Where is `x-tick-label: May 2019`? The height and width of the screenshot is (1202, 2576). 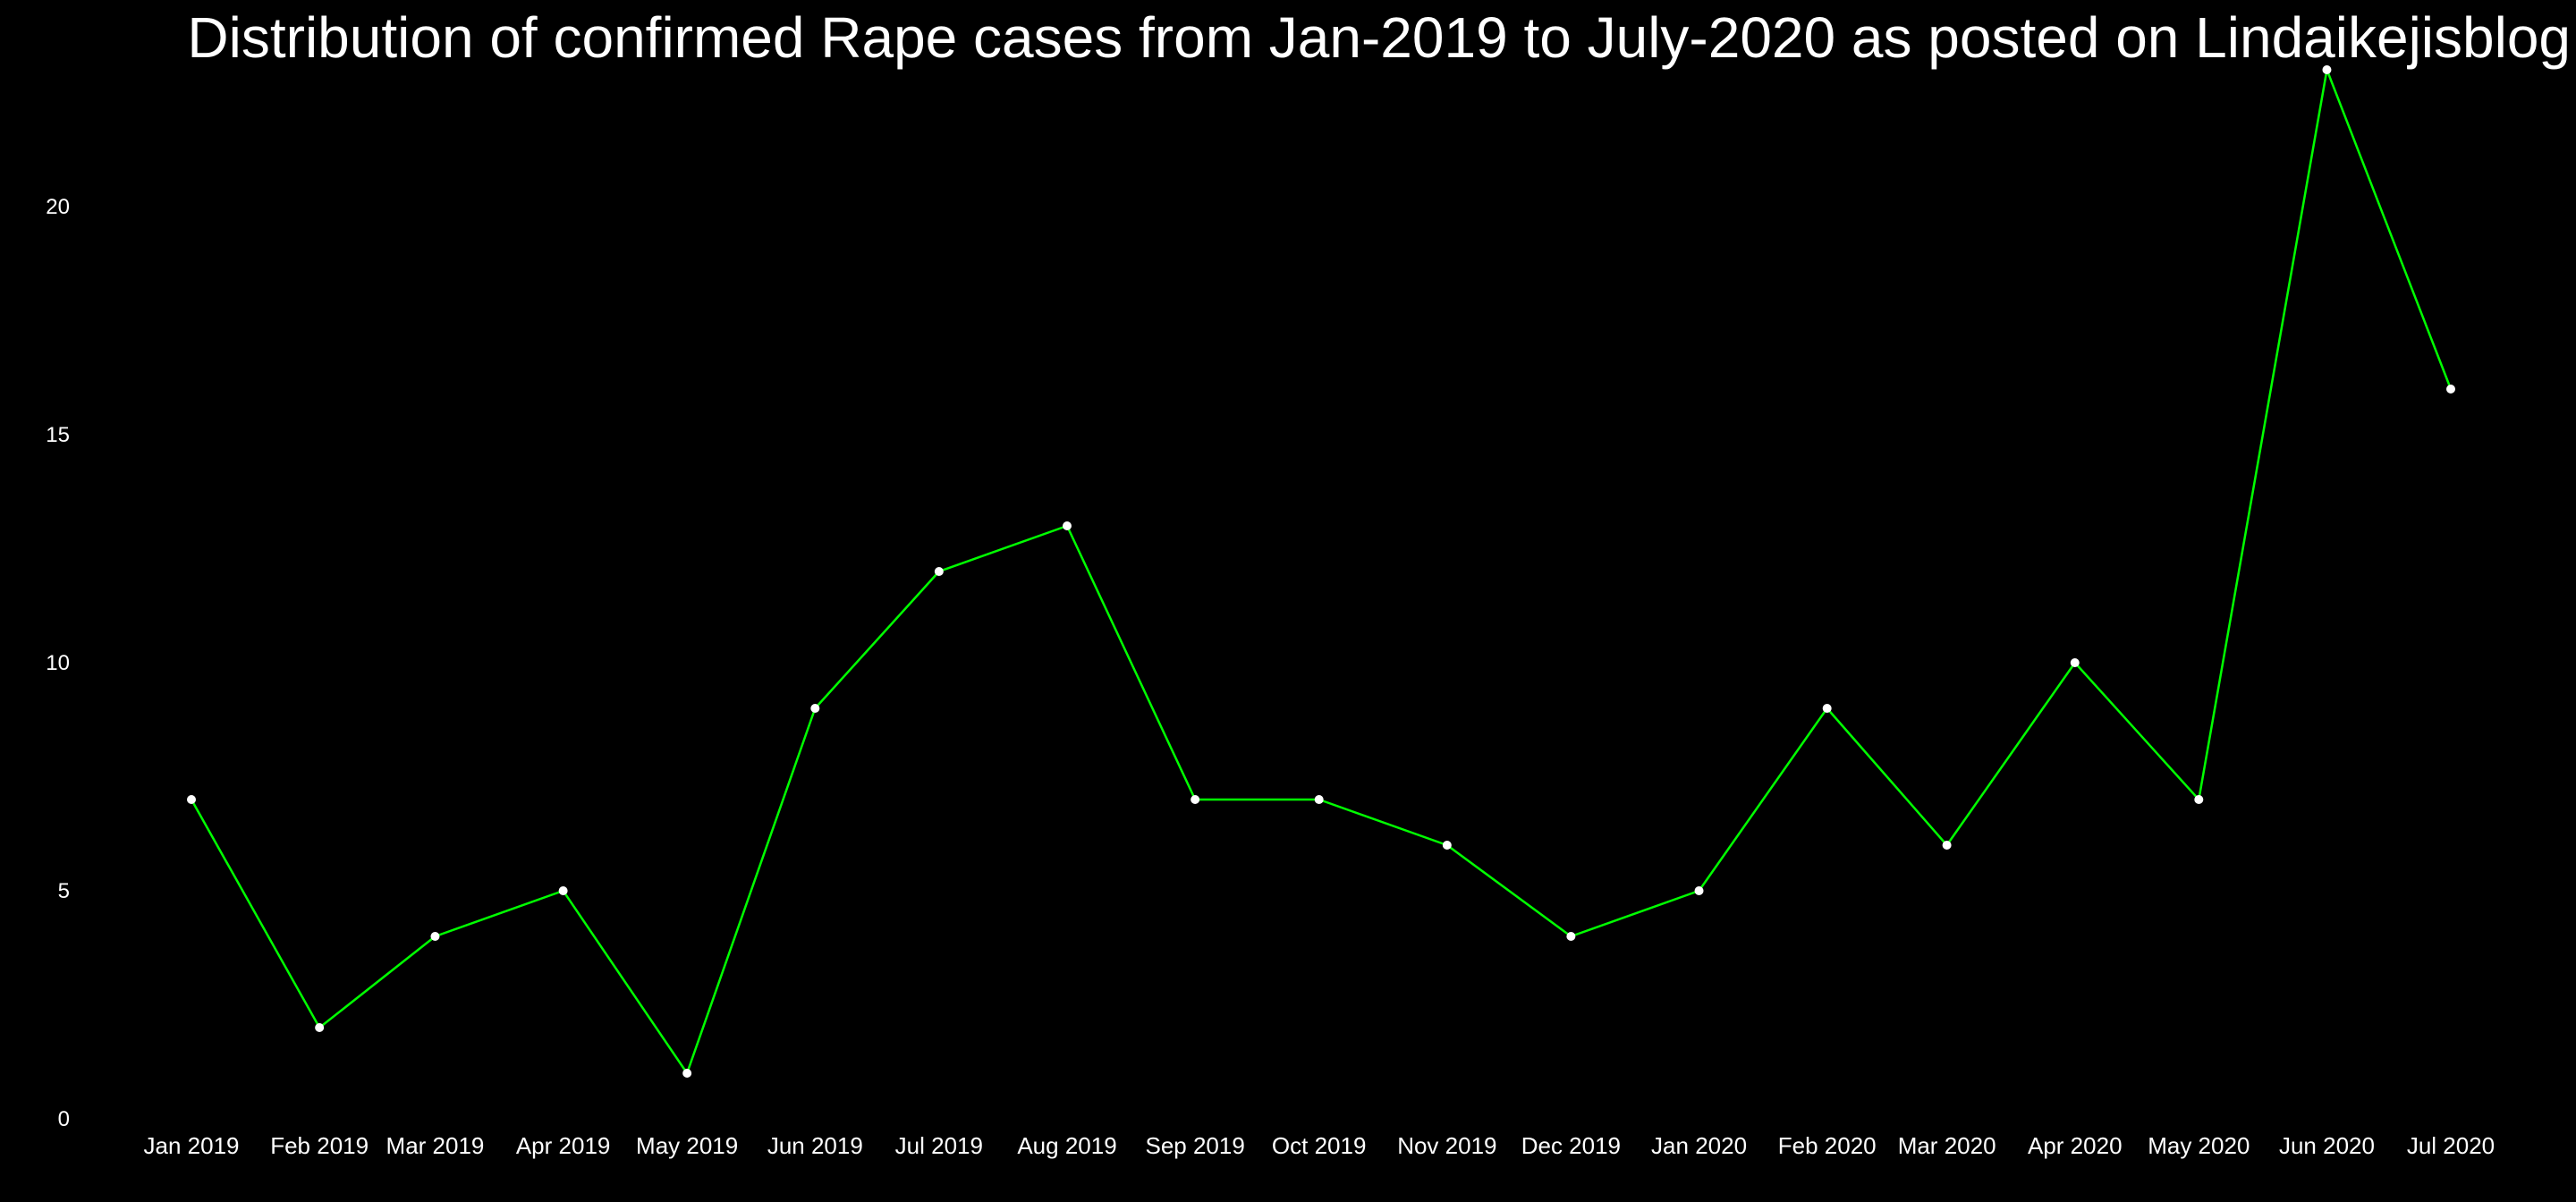
x-tick-label: May 2019 is located at coordinates (687, 1145).